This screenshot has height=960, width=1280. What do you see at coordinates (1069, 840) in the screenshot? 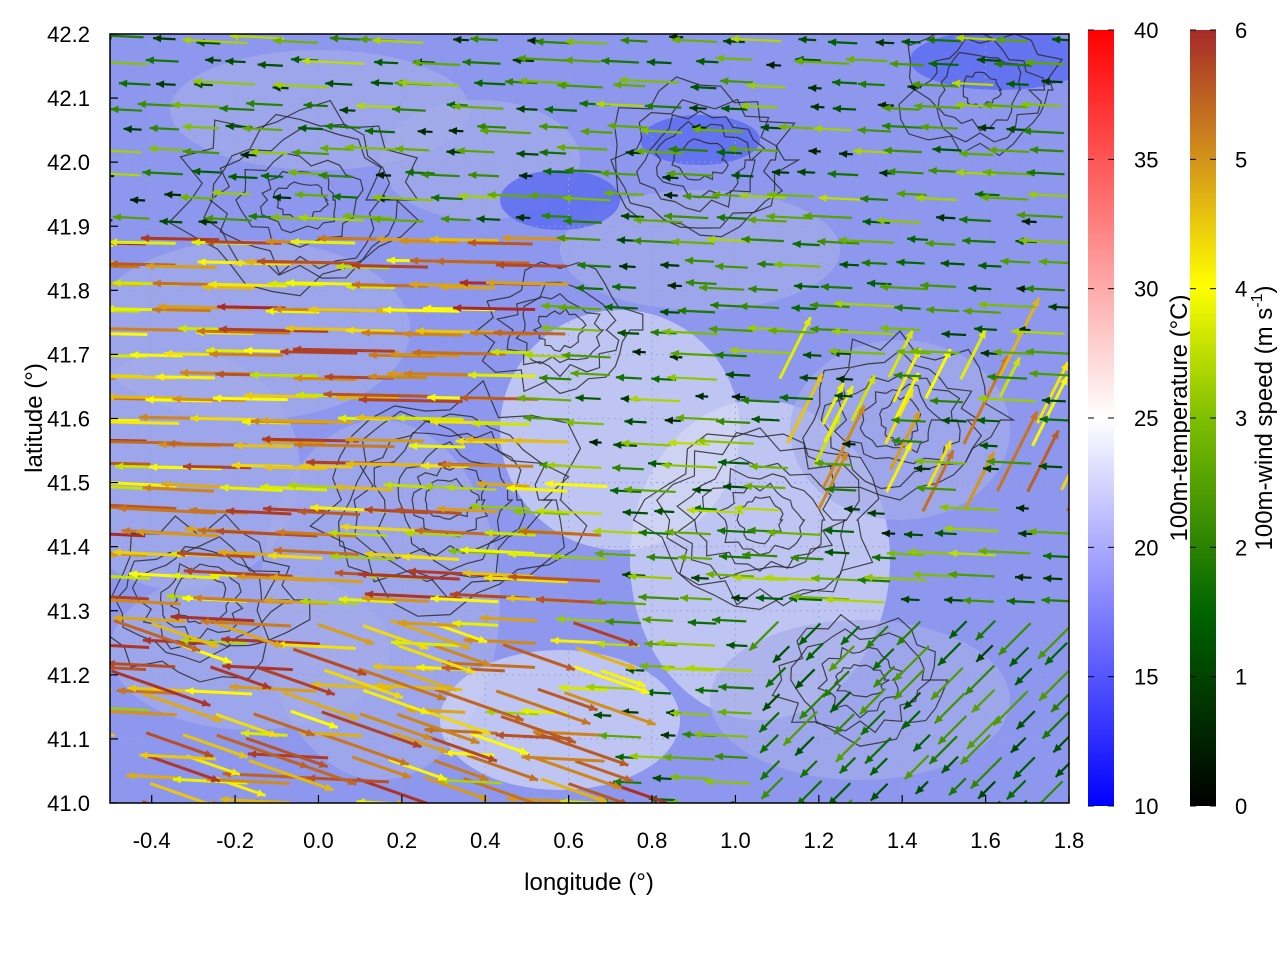
I see `x-tick-label: 1.8` at bounding box center [1069, 840].